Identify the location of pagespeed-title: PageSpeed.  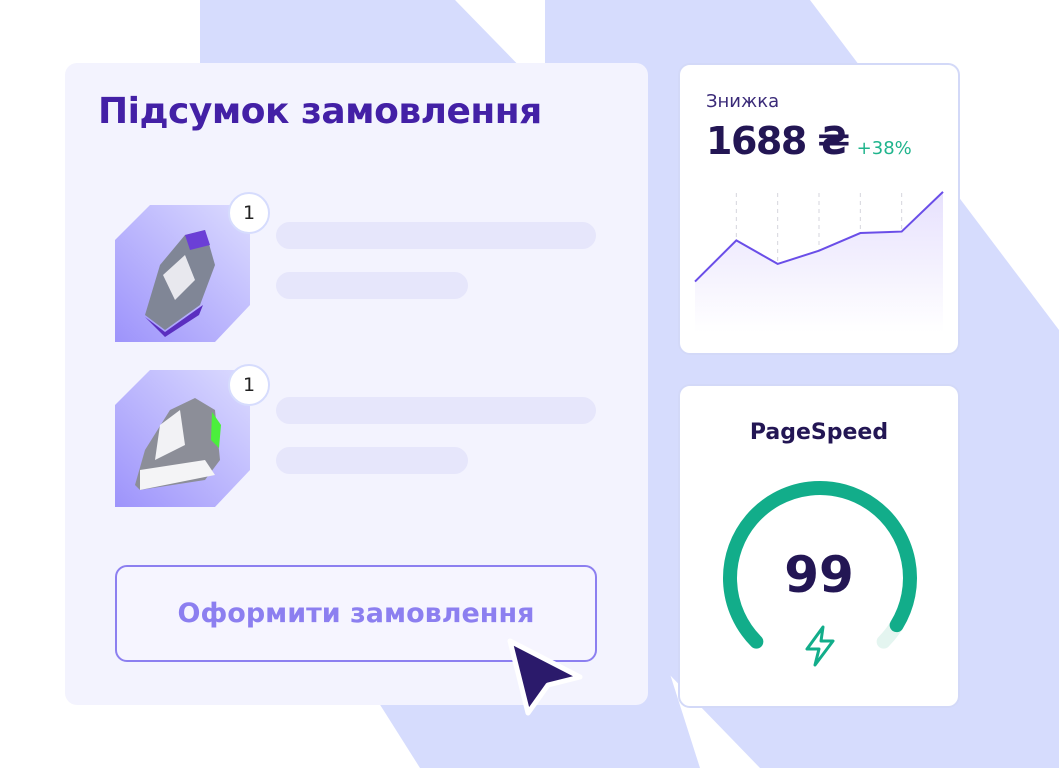
(819, 432).